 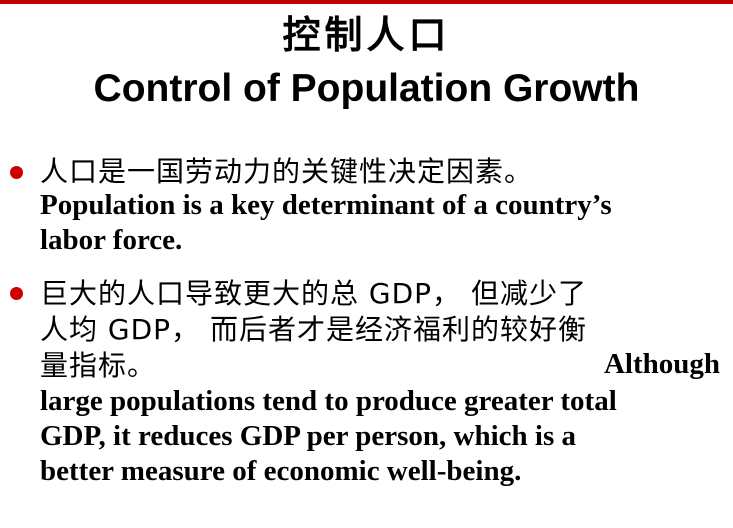 What do you see at coordinates (661, 364) in the screenshot?
I see `bullet-2-en-inline: Although` at bounding box center [661, 364].